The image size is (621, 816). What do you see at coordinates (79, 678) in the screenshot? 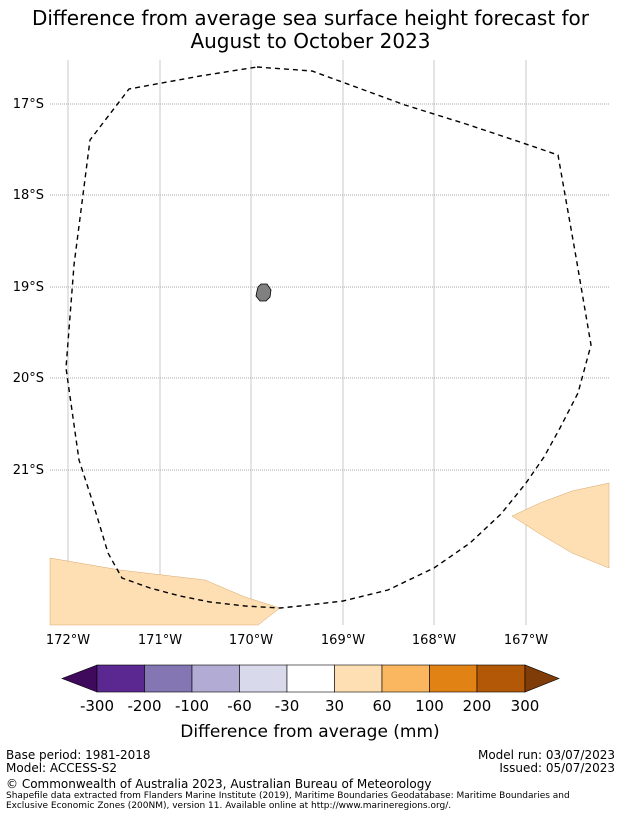
I see `colorbar-extend-low` at bounding box center [79, 678].